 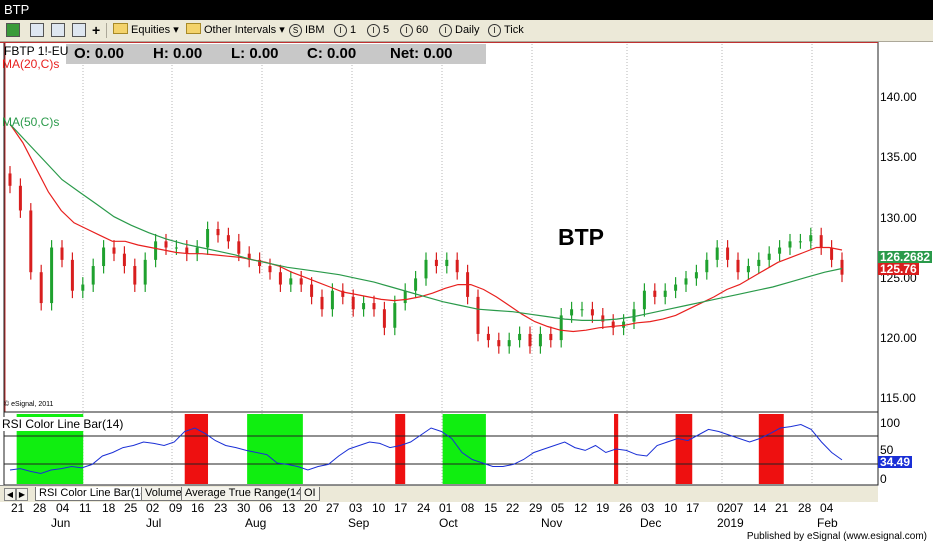 What do you see at coordinates (29, 404) in the screenshot?
I see `copyright-label: © eSignal, 2011` at bounding box center [29, 404].